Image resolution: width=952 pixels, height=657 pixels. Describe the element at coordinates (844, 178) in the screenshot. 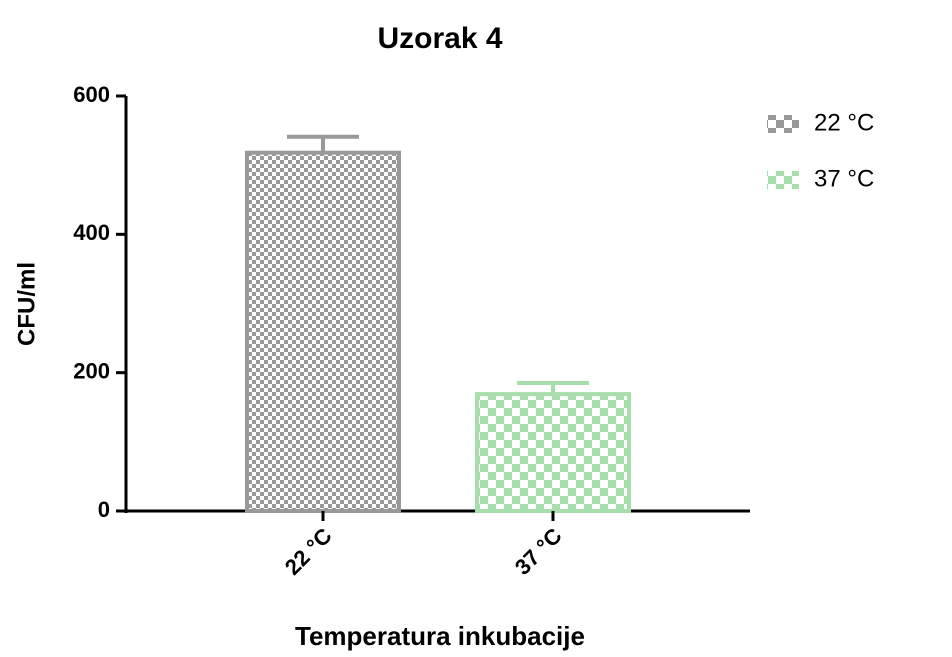

I see `legend-label: 37 °C` at that location.